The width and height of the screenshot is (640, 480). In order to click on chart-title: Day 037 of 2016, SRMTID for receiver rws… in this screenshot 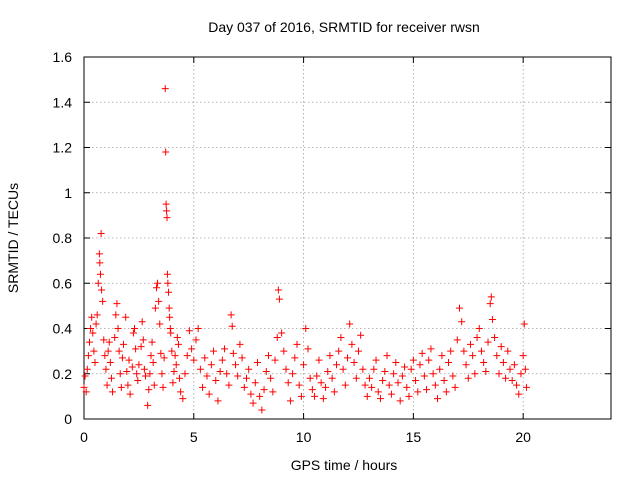, I will do `click(344, 27)`.